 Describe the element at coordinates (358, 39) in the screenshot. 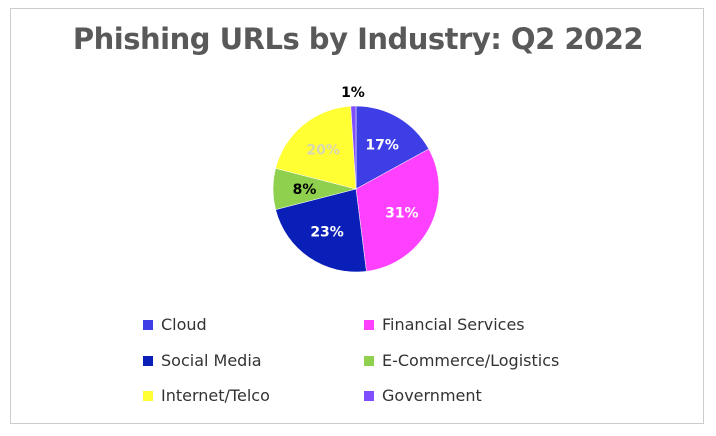

I see `chart-title: Phishing URLs by Industry: Q2 2022` at that location.